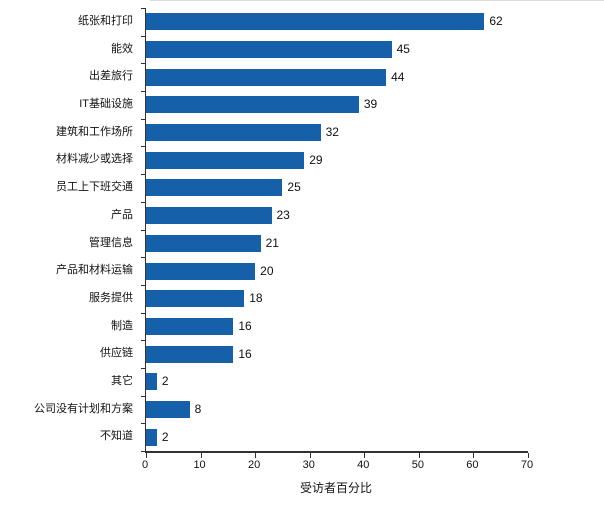  I want to click on x-axis-tick-label: 60, so click(472, 465).